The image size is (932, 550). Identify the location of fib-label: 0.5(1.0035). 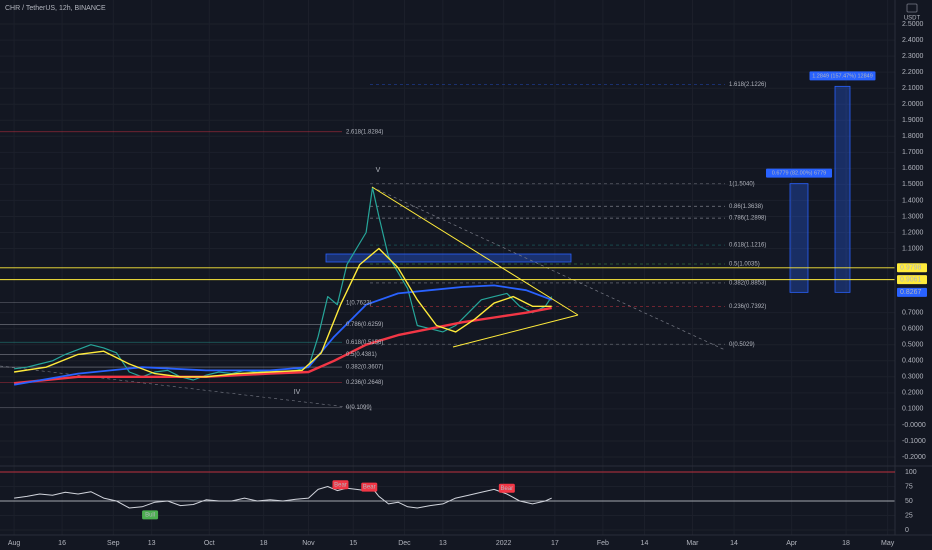
(744, 265).